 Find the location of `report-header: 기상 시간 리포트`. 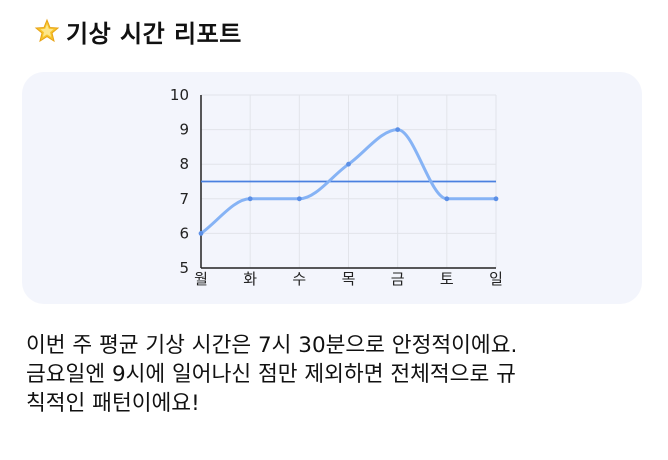

report-header: 기상 시간 리포트 is located at coordinates (138, 31).